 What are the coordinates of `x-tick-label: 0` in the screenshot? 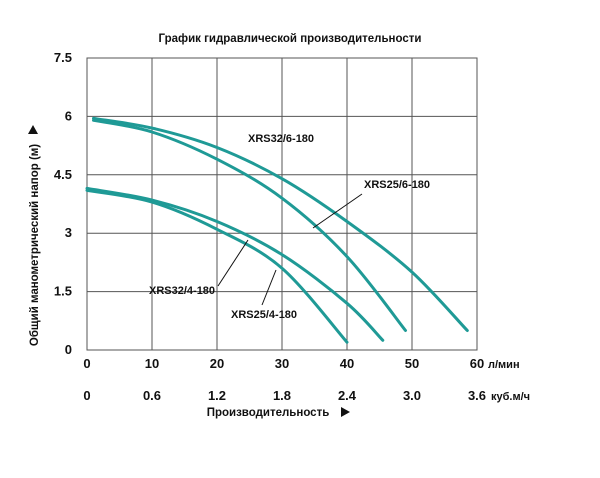 It's located at (86, 363).